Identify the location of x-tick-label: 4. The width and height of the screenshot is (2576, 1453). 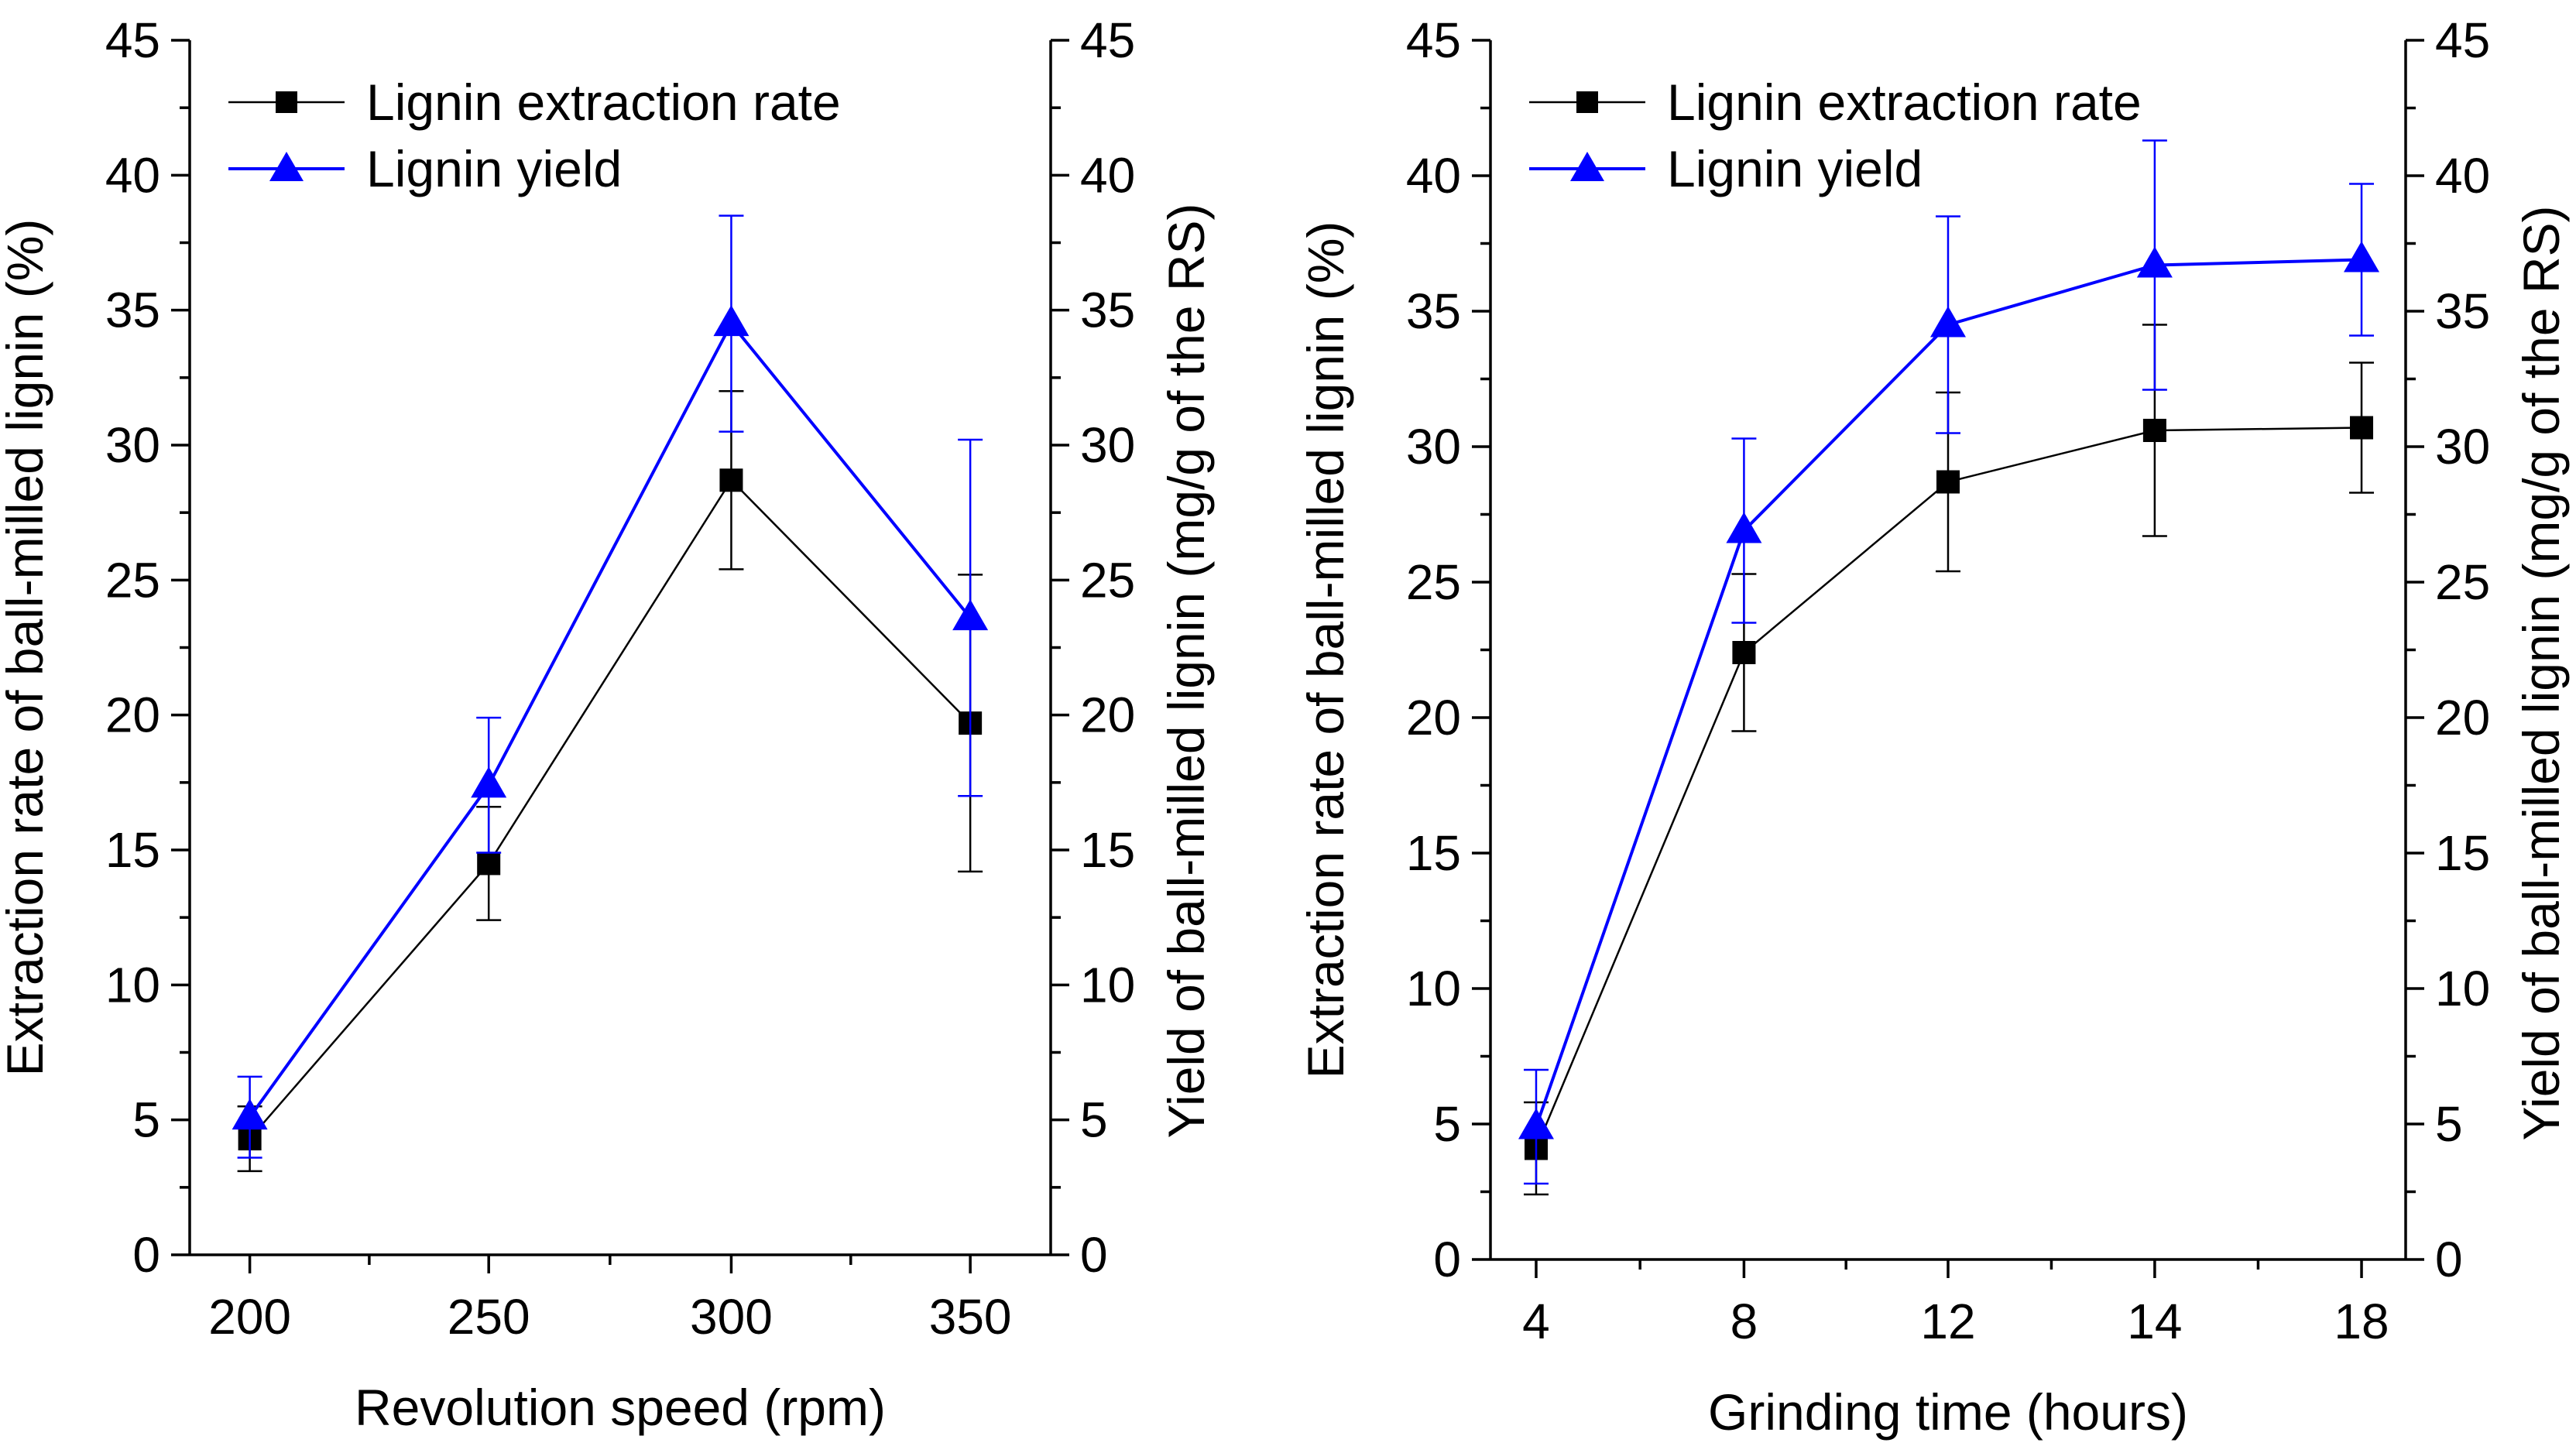
(1536, 1321).